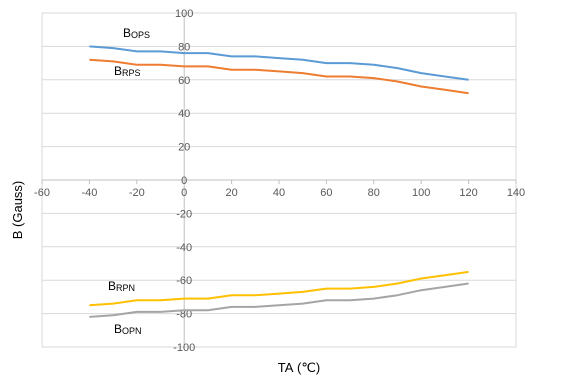 This screenshot has width=566, height=381. I want to click on y-tick-label: 20, so click(184, 148).